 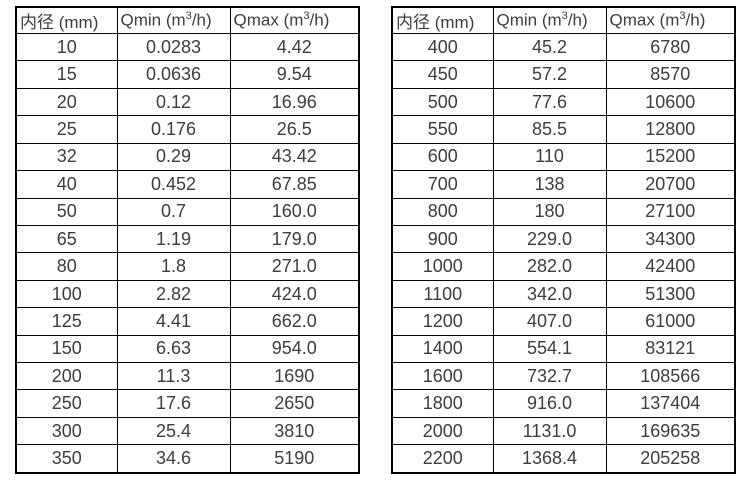 I want to click on table-cell: 67.85, so click(x=294, y=184).